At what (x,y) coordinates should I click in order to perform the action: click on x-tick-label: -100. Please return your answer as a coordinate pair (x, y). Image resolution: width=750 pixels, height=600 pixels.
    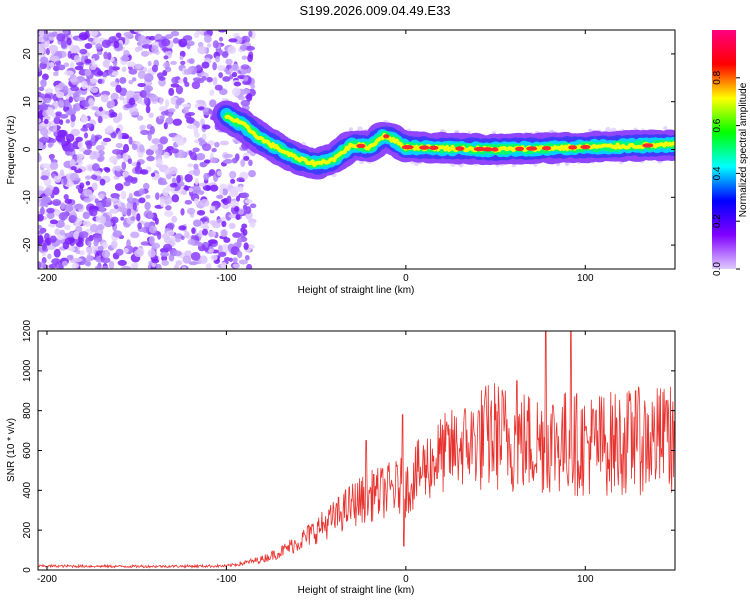
    Looking at the image, I should click on (226, 579).